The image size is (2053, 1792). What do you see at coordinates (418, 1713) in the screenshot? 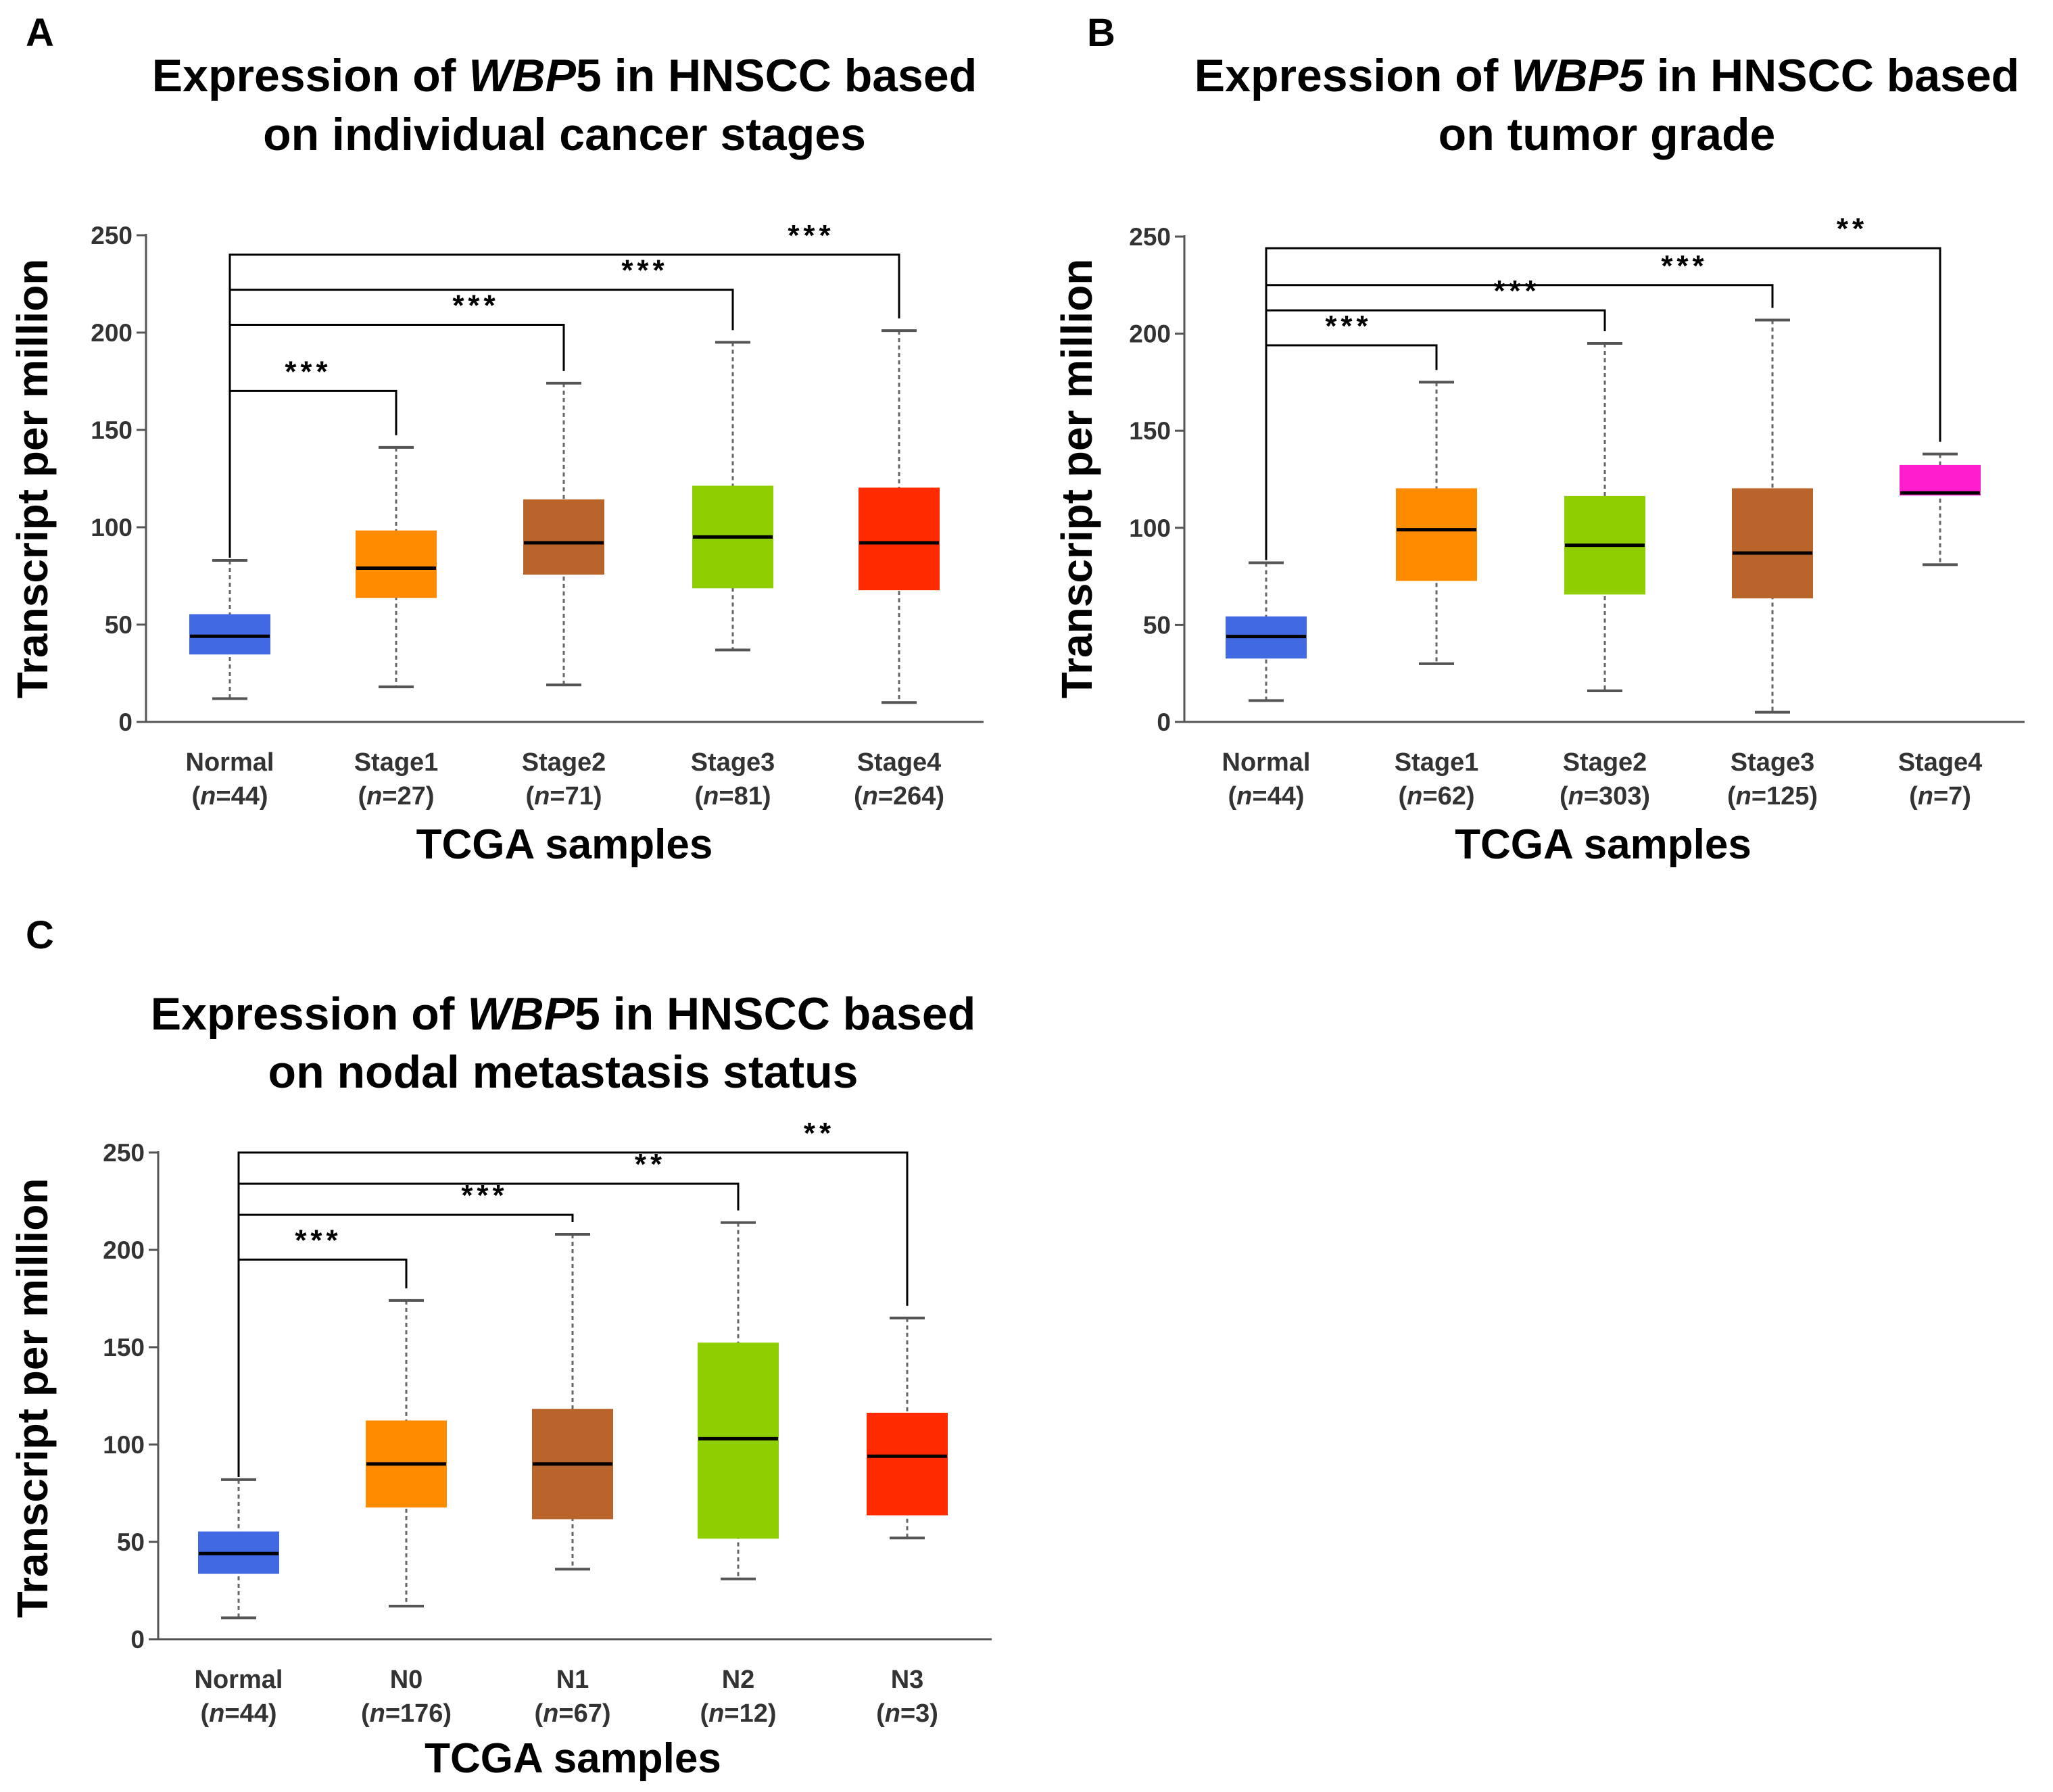
I see `n-value: =176)` at bounding box center [418, 1713].